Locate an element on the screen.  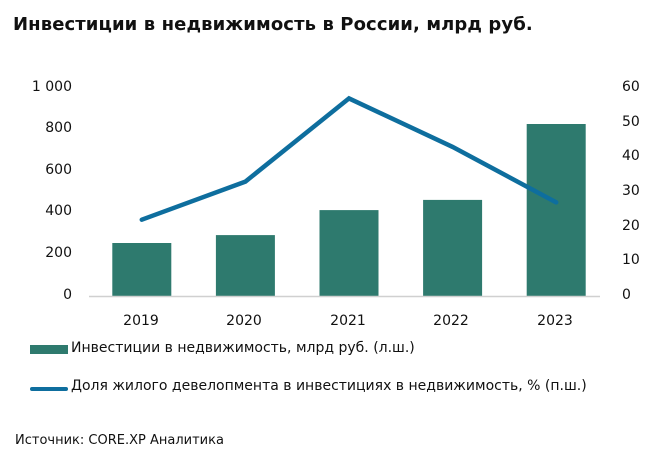
bar-swatch-icon is located at coordinates (49, 349).